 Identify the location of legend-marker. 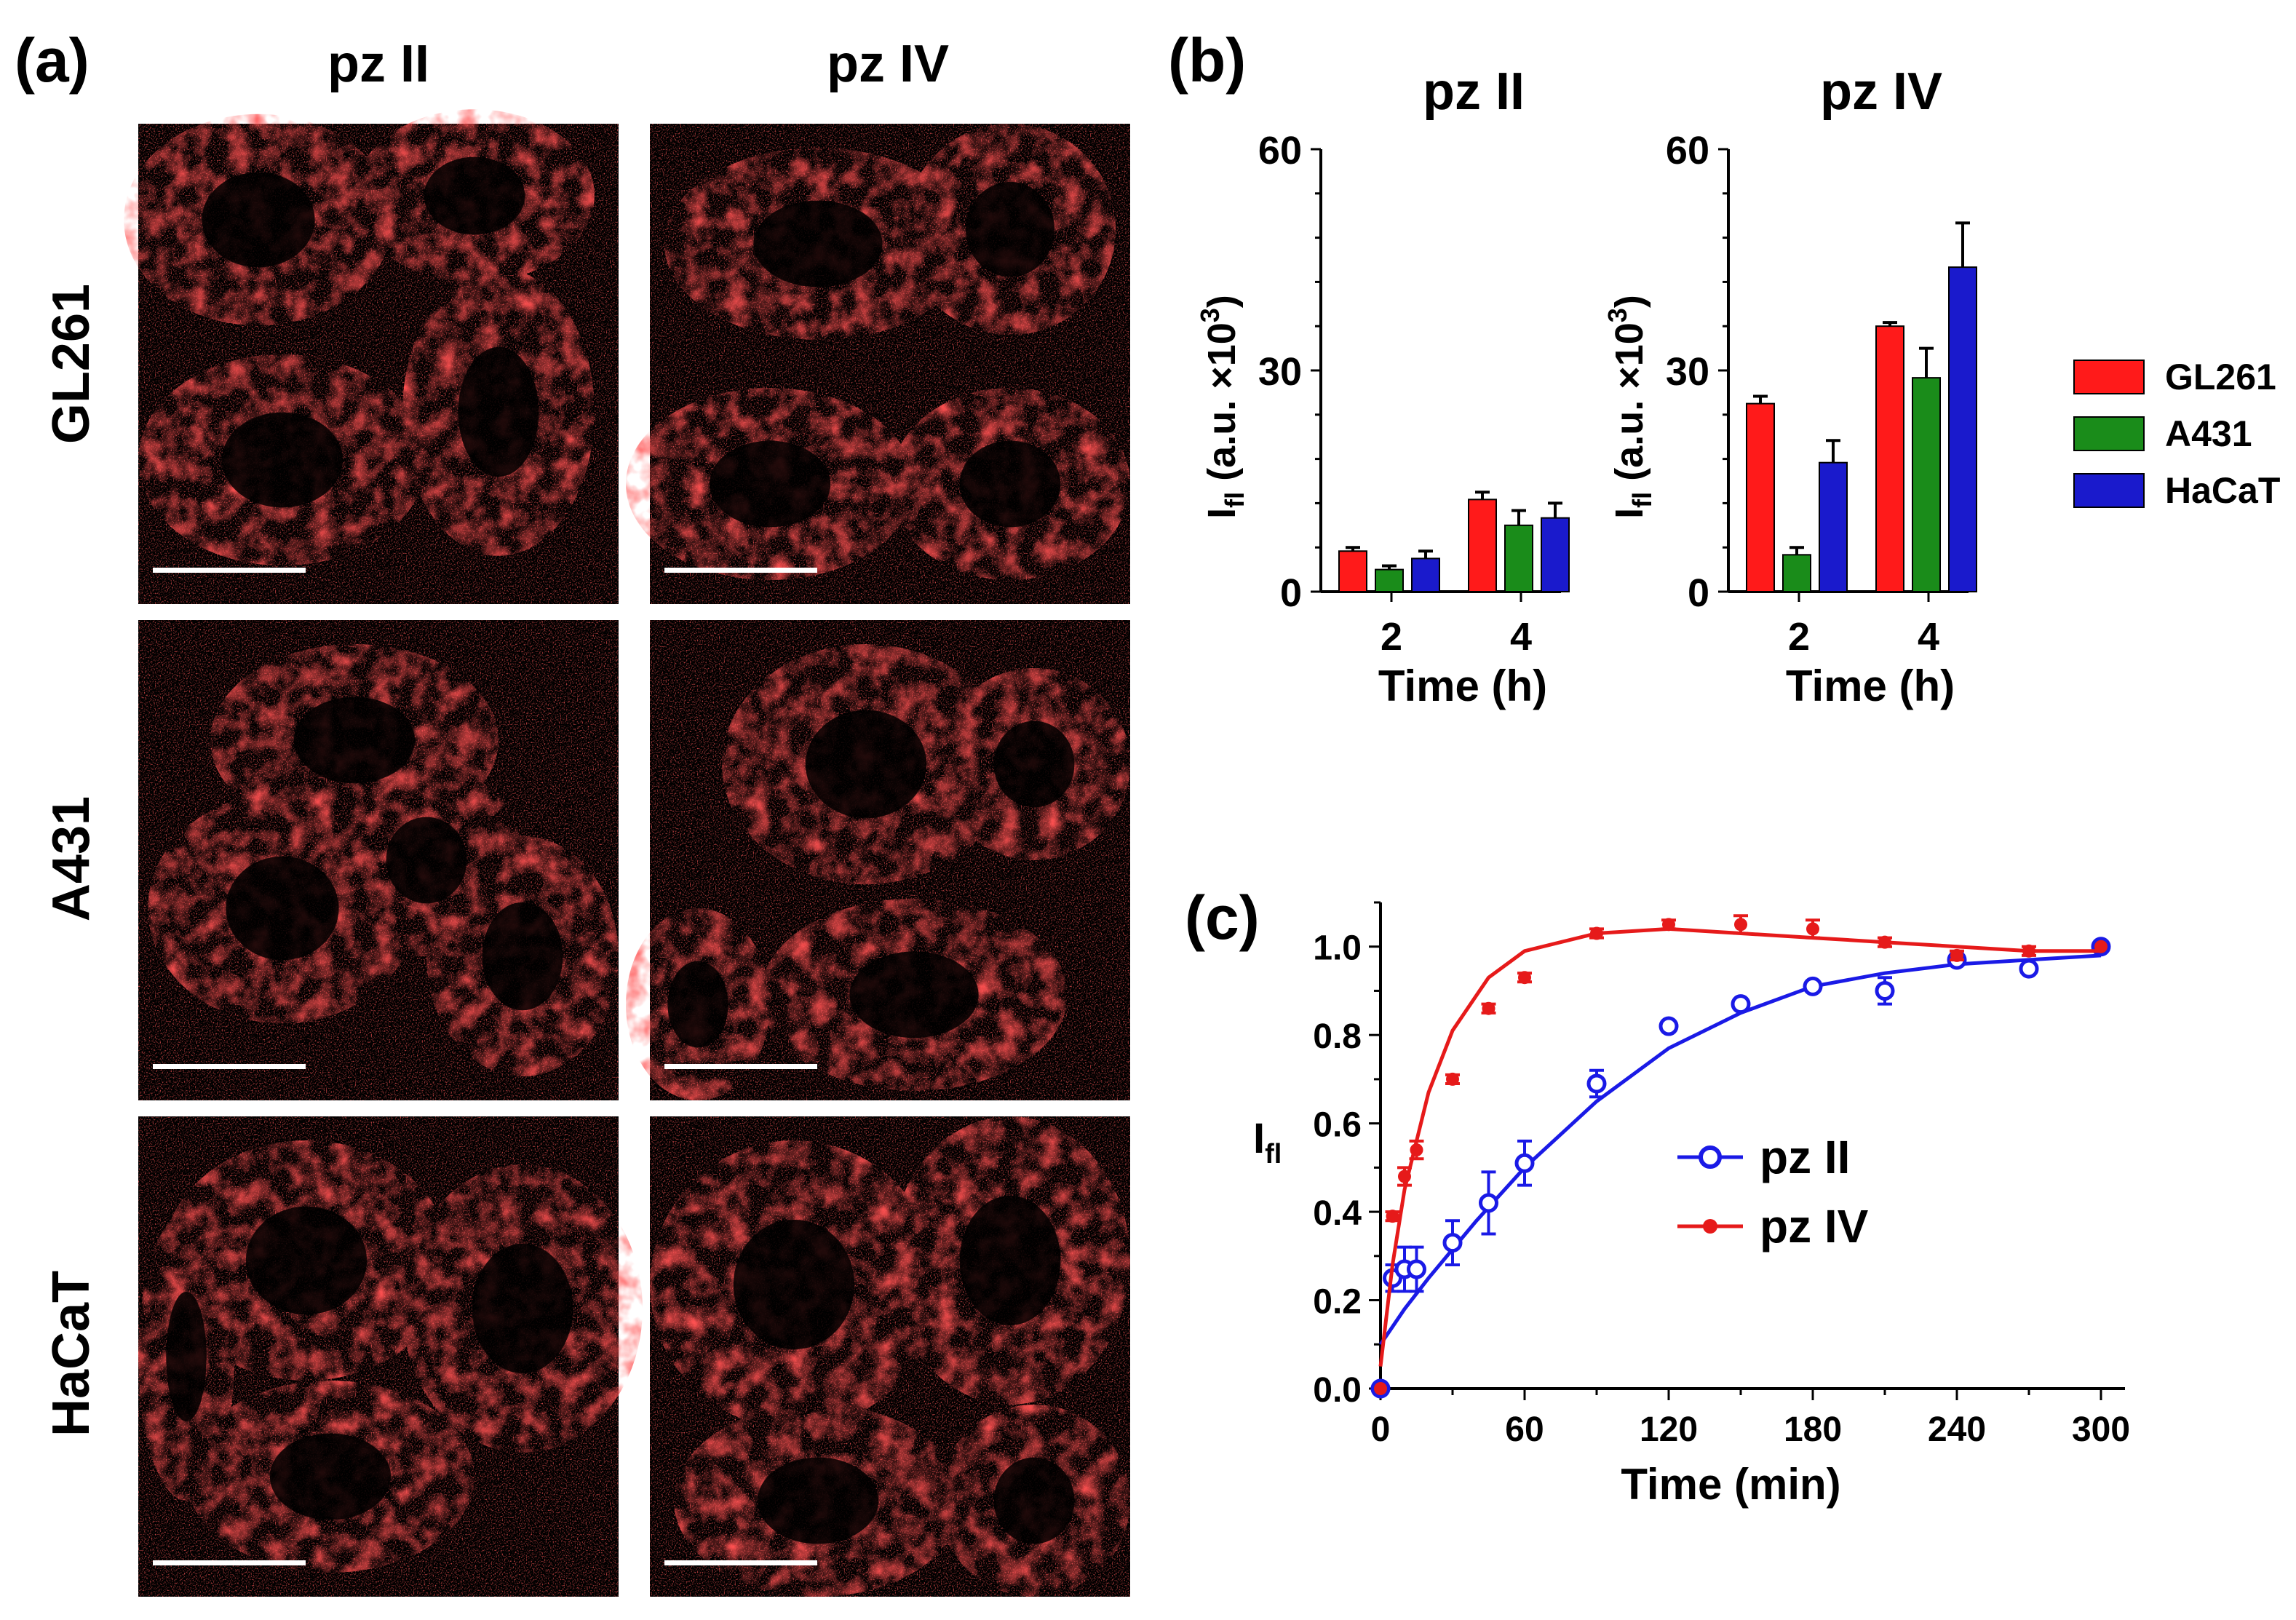
(1710, 1157).